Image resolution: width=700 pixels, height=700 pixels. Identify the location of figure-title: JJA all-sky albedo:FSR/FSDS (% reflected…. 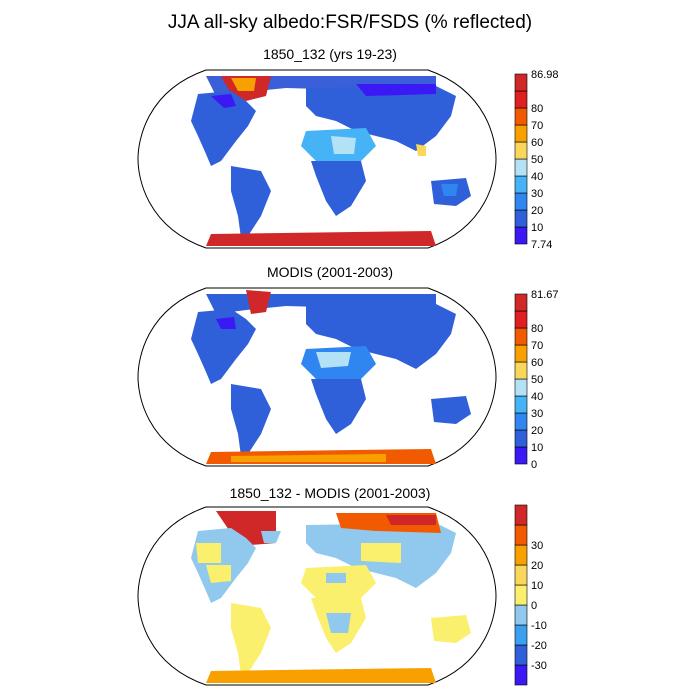
(350, 22).